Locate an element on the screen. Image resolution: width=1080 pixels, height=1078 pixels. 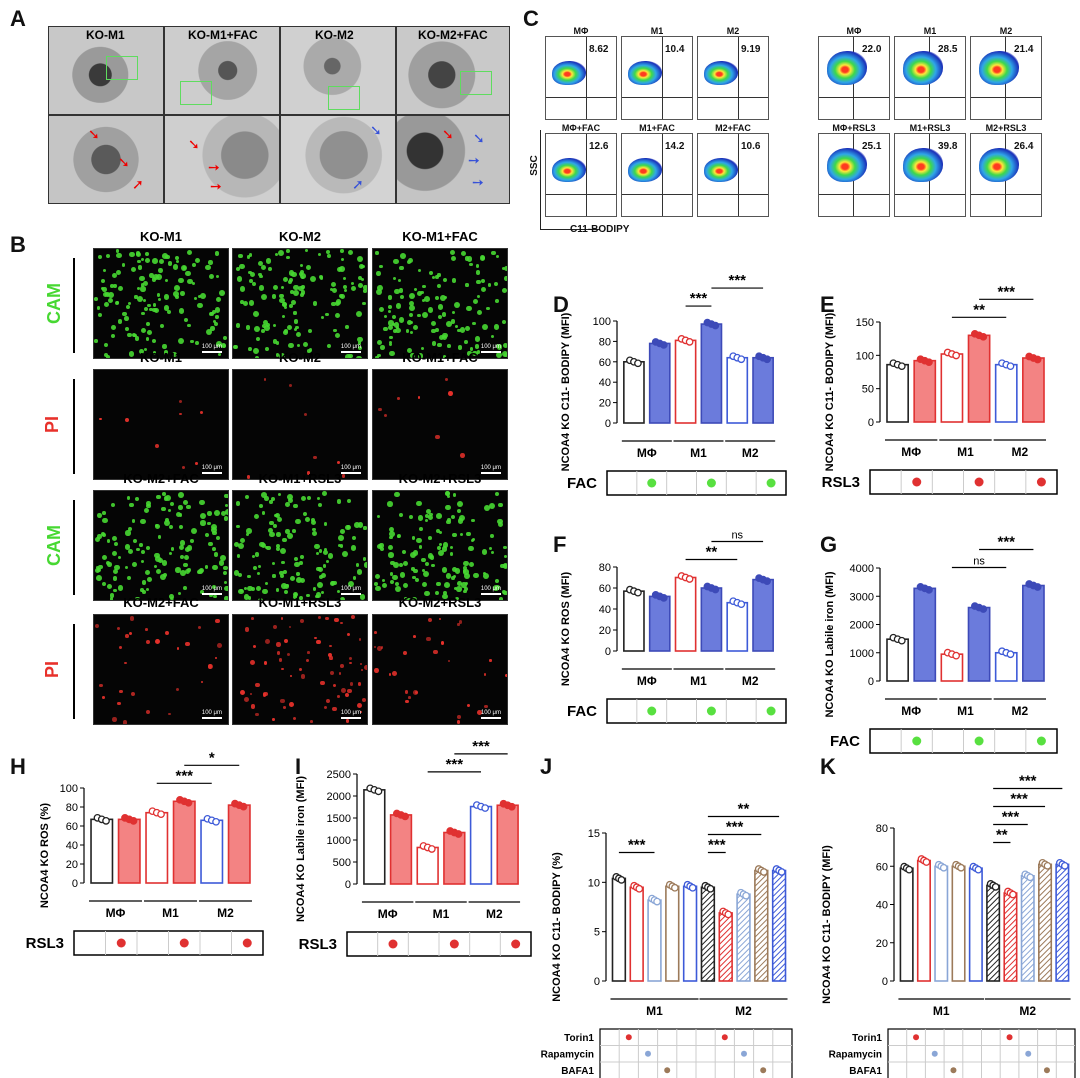
y-tick-label: 20 is located at coordinates (882, 944).